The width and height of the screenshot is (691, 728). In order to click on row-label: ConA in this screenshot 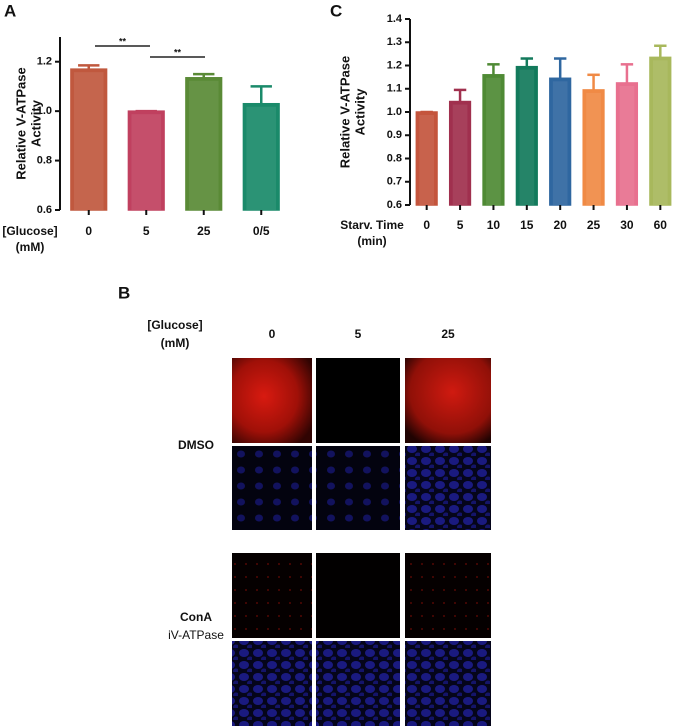, I will do `click(196, 617)`.